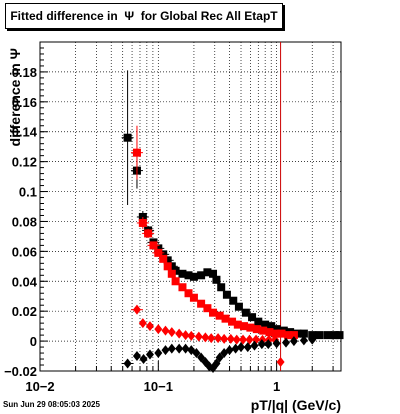 This screenshot has width=400, height=414. I want to click on y-axis-title: difference in Ψ, so click(15, 97).